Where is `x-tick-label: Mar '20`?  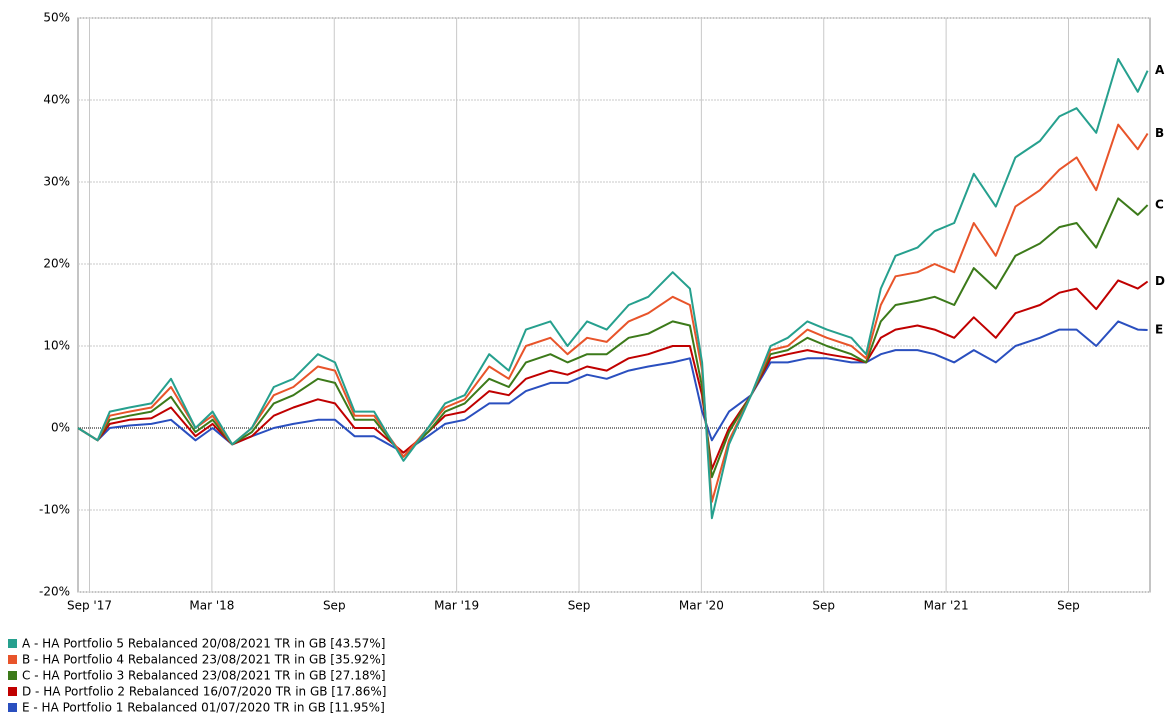 x-tick-label: Mar '20 is located at coordinates (701, 606).